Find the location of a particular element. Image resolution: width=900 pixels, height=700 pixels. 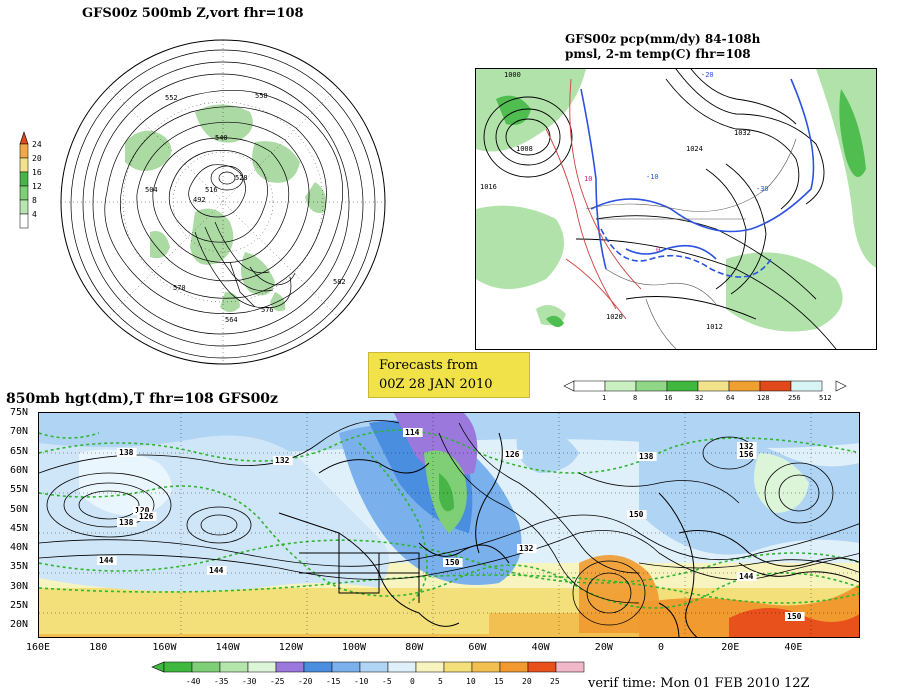

main-colorbar-tick: -25 is located at coordinates (277, 681).